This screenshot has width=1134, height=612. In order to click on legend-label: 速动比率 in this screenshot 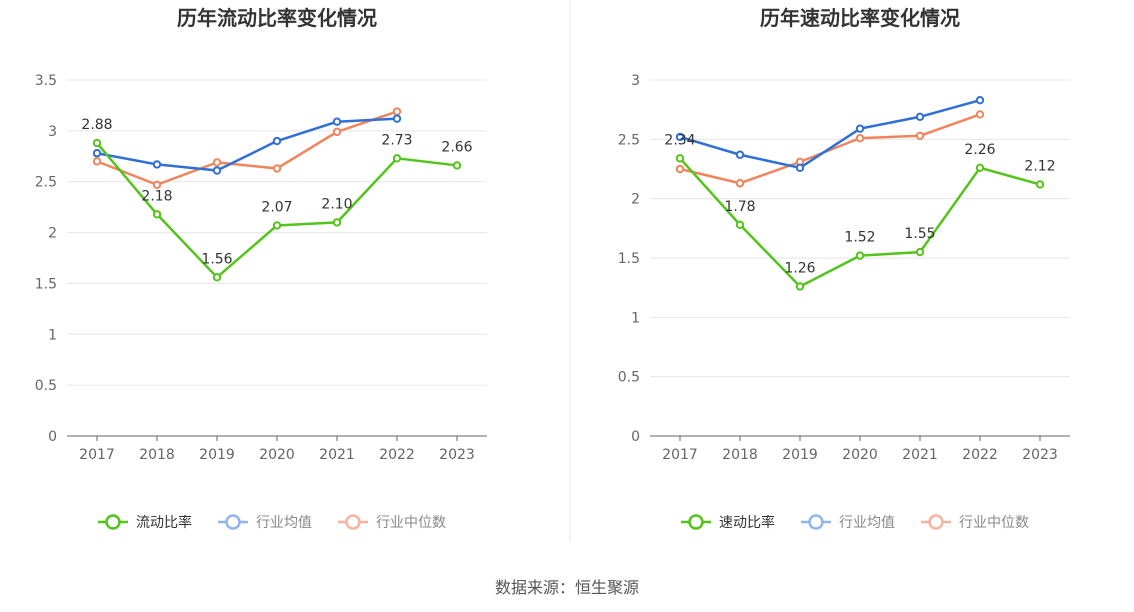, I will do `click(747, 522)`.